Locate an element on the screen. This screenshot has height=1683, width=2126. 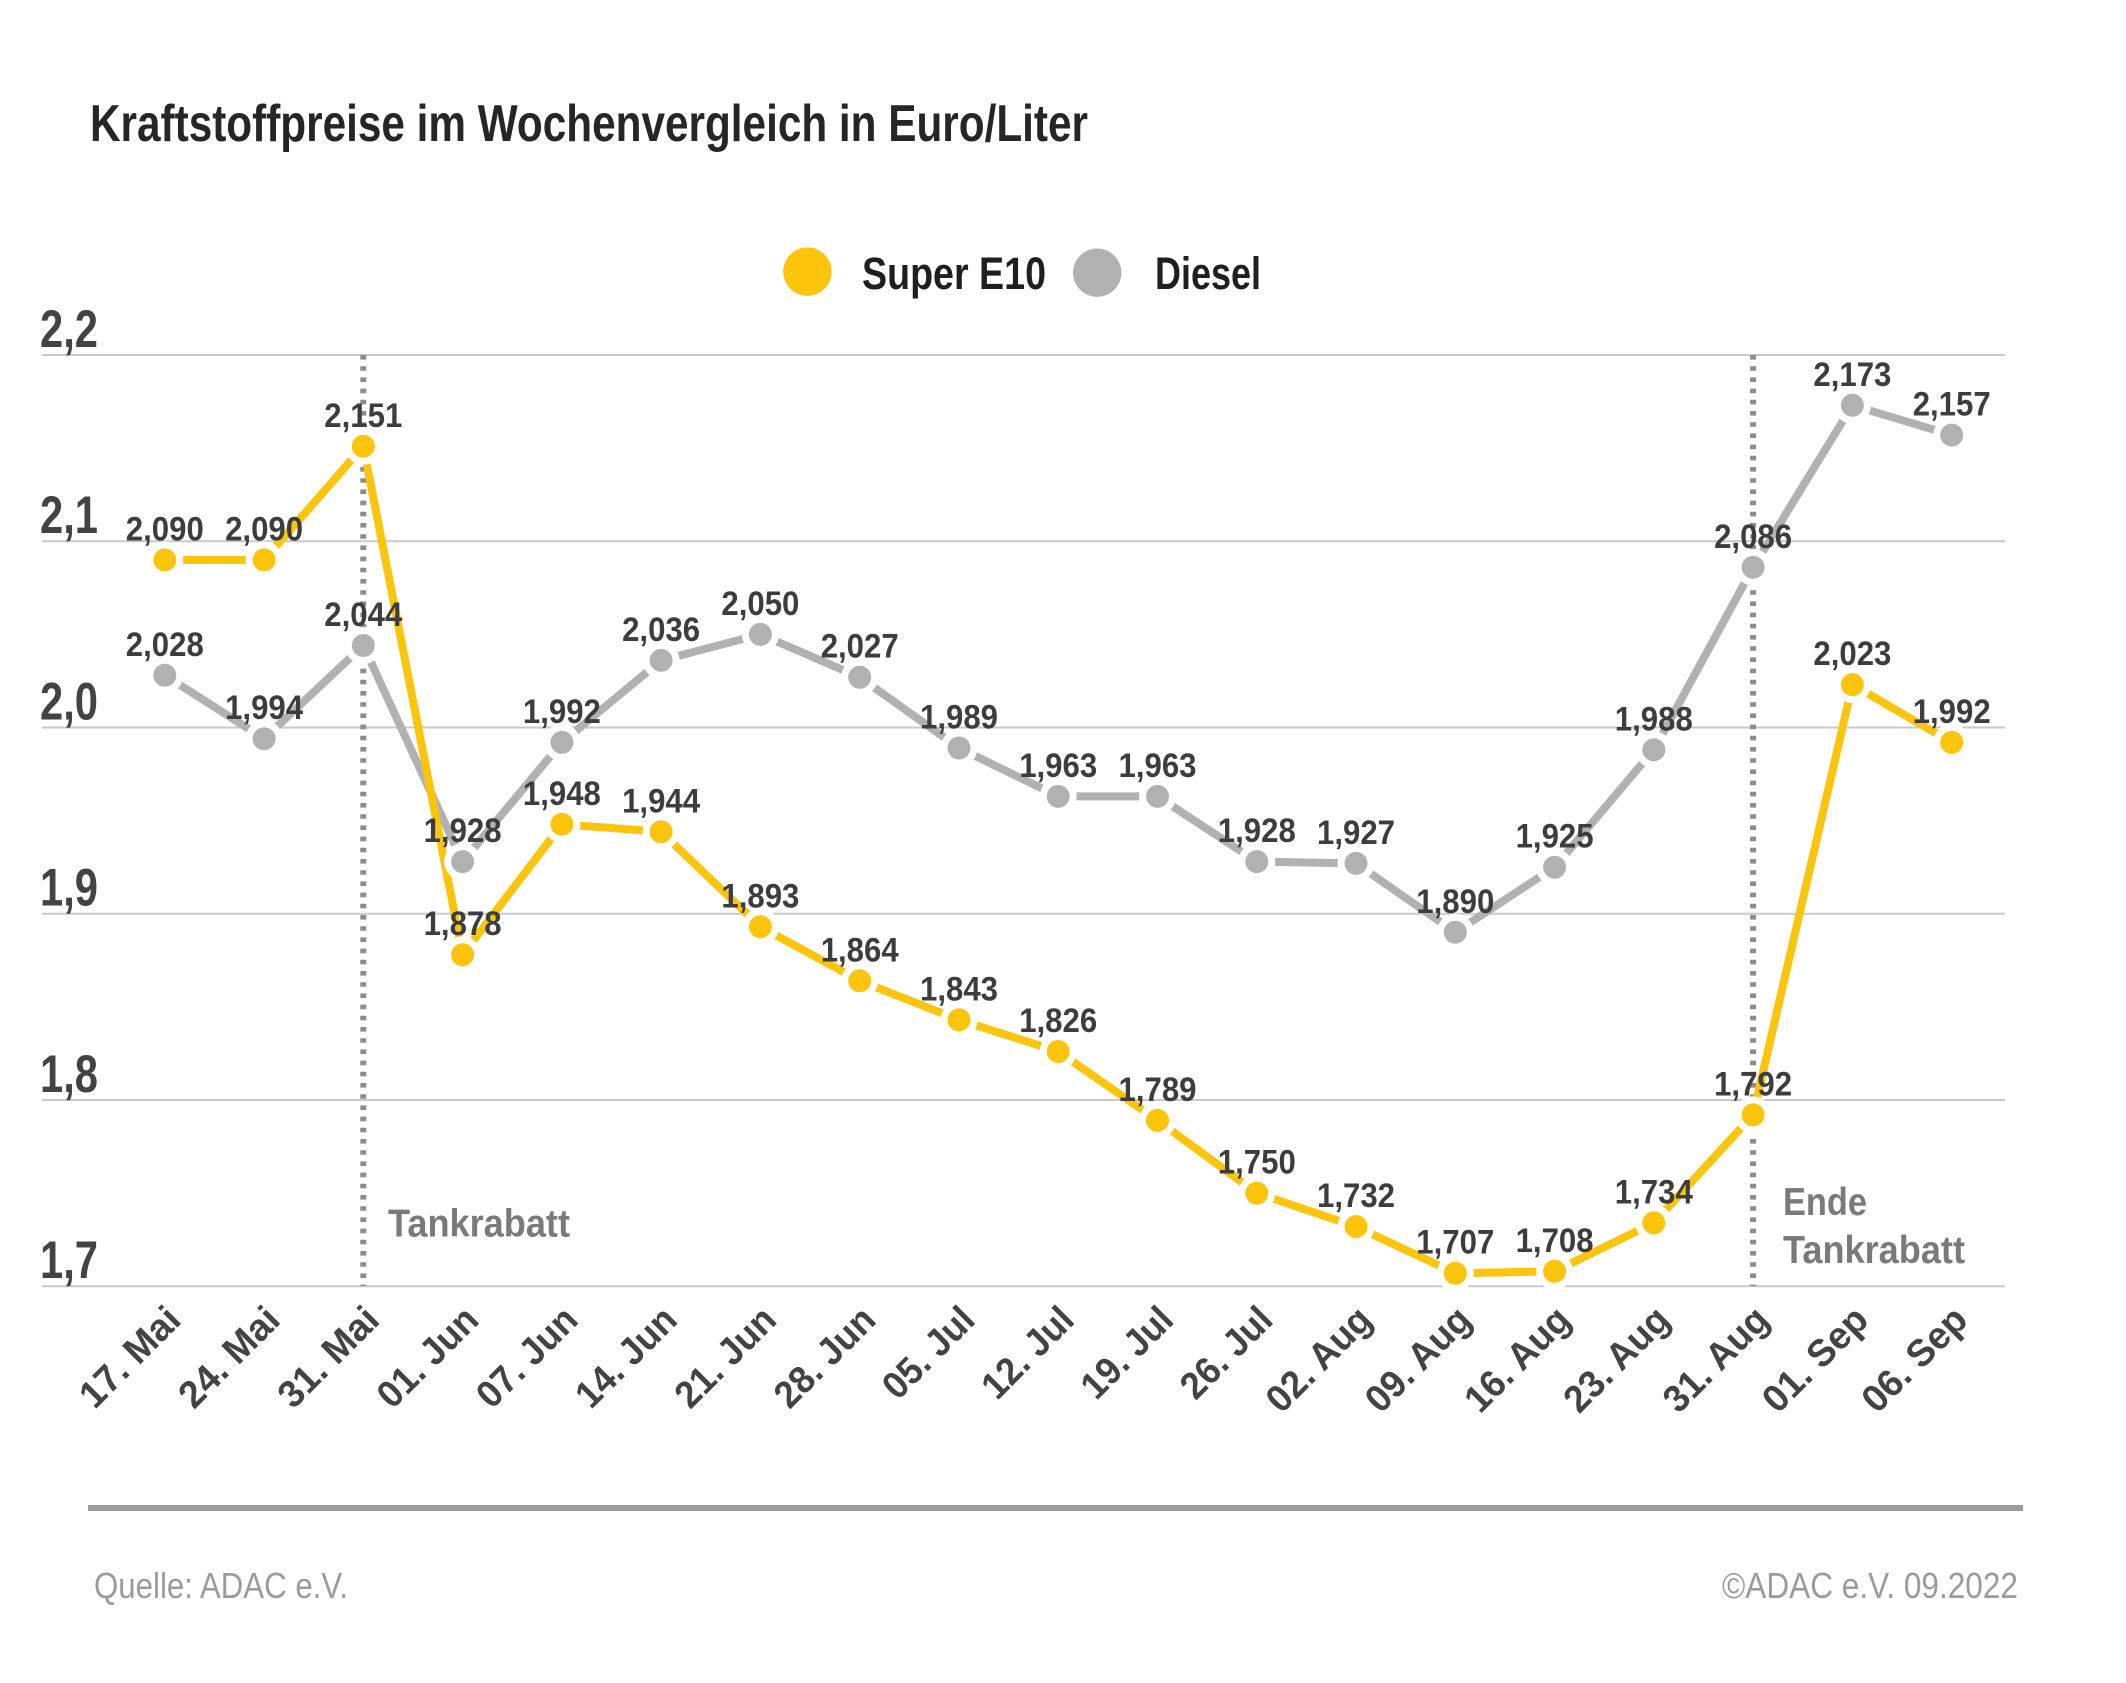
svg-text: Ende is located at coordinates (1825, 1202).